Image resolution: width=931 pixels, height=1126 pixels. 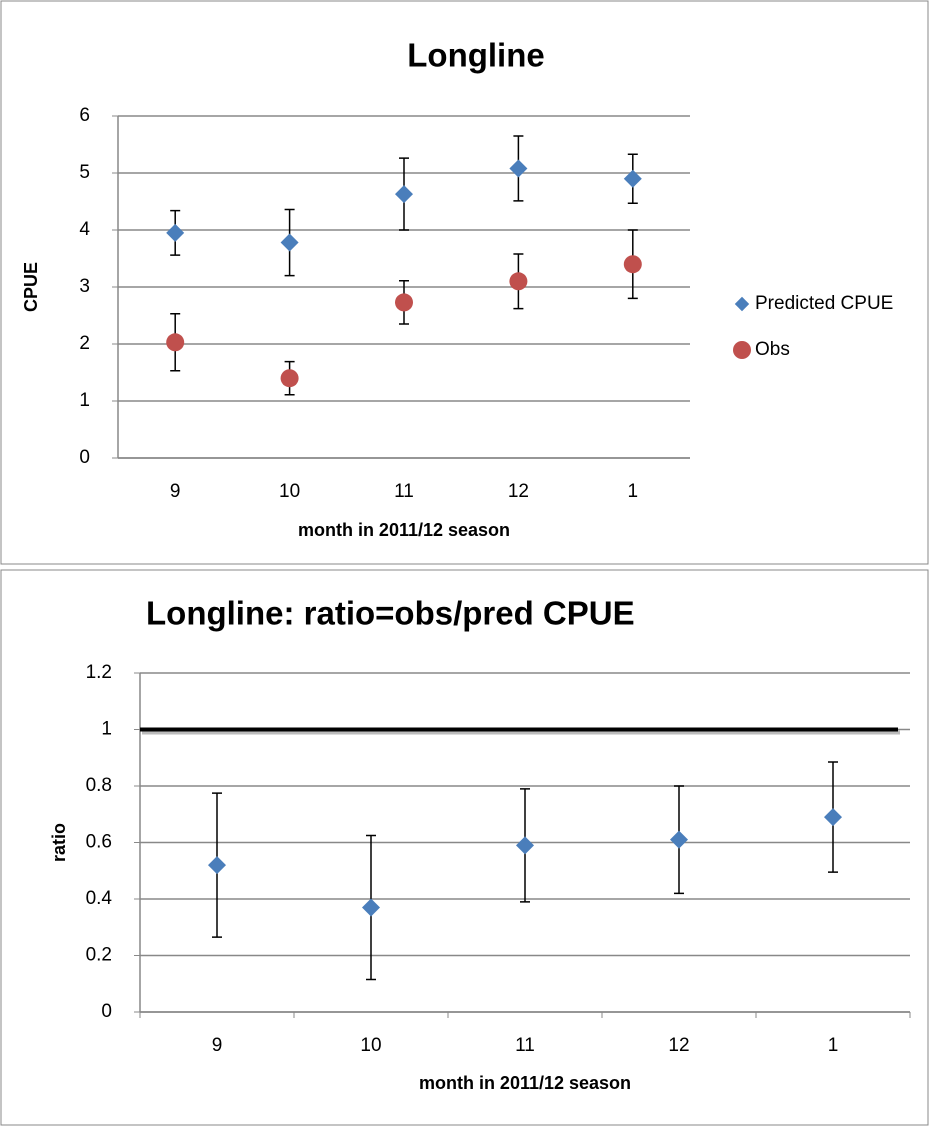 I want to click on legend-label: Obs, so click(x=772, y=349).